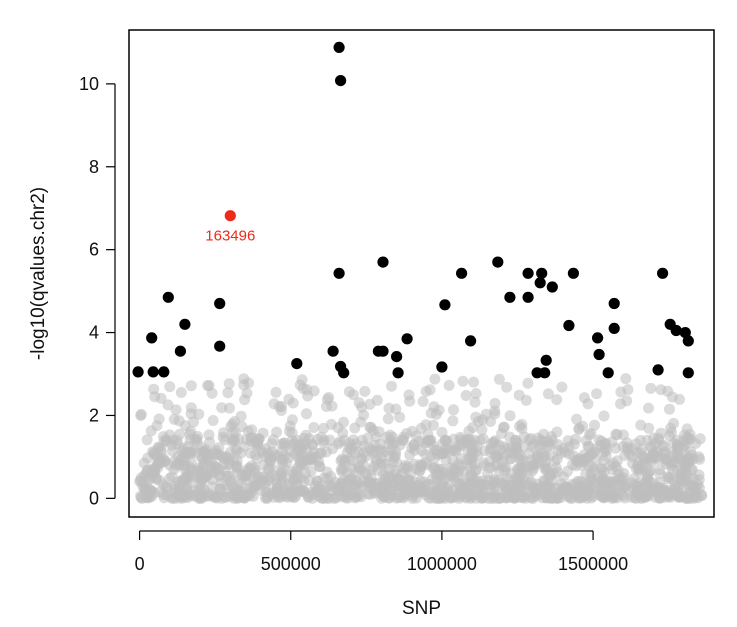  What do you see at coordinates (442, 564) in the screenshot?
I see `x-tick-label: 1000000` at bounding box center [442, 564].